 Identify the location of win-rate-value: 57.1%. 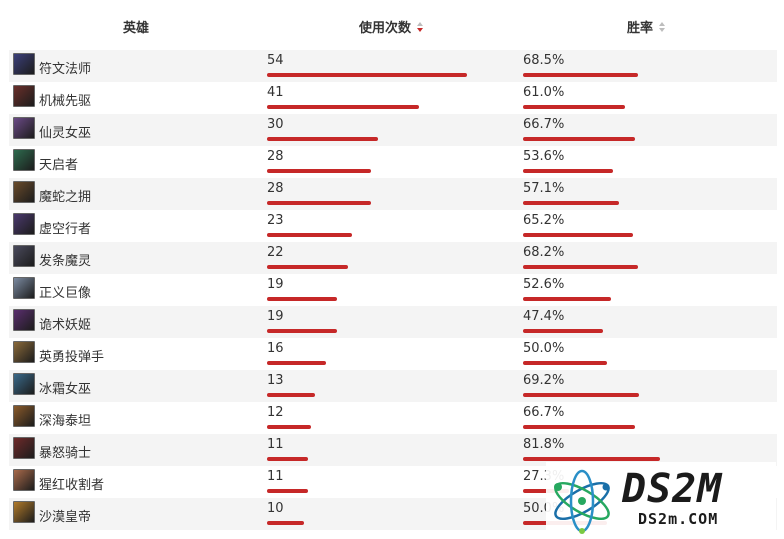
(544, 188).